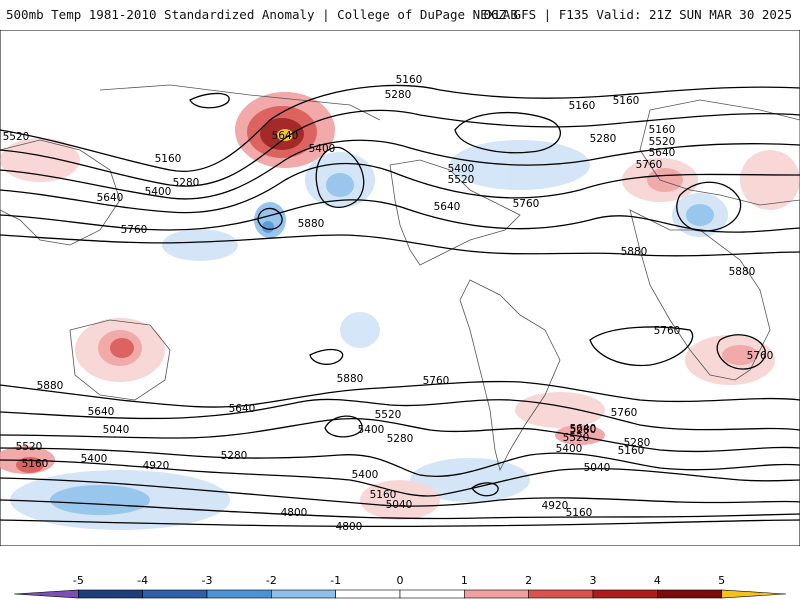 This screenshot has width=800, height=600. Describe the element at coordinates (207, 580) in the screenshot. I see `colorbar-tick-label: -3` at that location.